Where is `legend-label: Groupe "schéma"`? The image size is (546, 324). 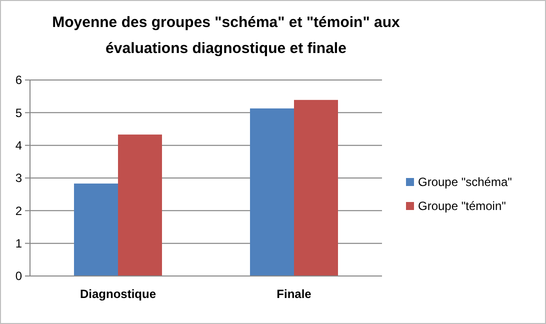 legend-label: Groupe "schéma" is located at coordinates (465, 182).